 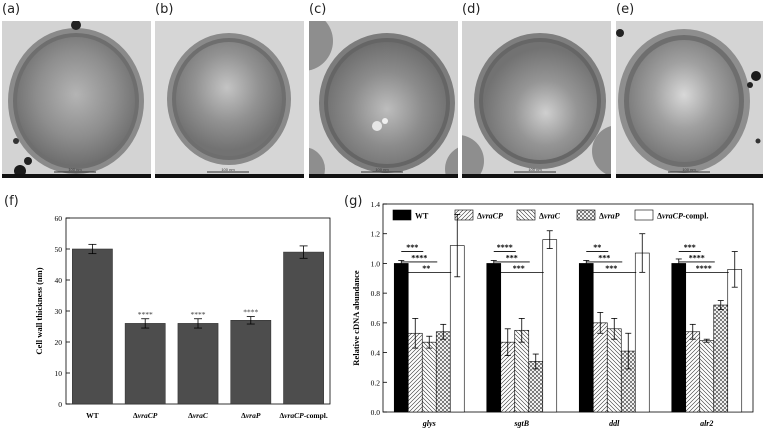 I want to click on y-tick-label: 10, so click(x=59, y=373).